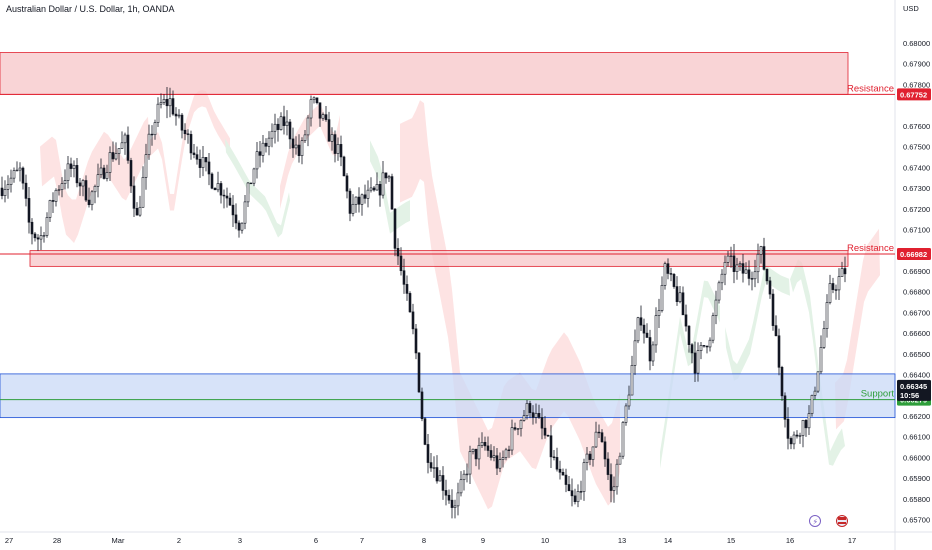  I want to click on price-tick-label: 0.67500, so click(916, 147).